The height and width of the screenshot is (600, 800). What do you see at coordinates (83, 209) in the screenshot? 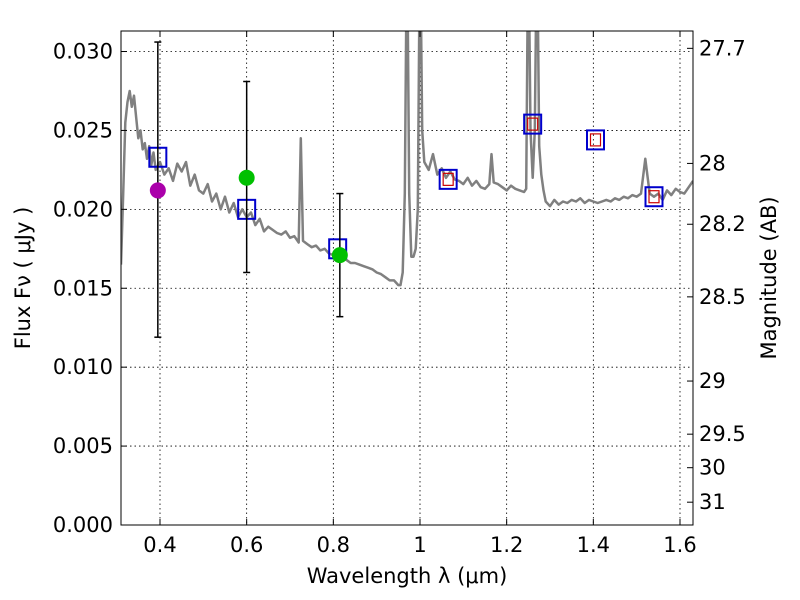
I see `y-tick-label: 0.020` at bounding box center [83, 209].